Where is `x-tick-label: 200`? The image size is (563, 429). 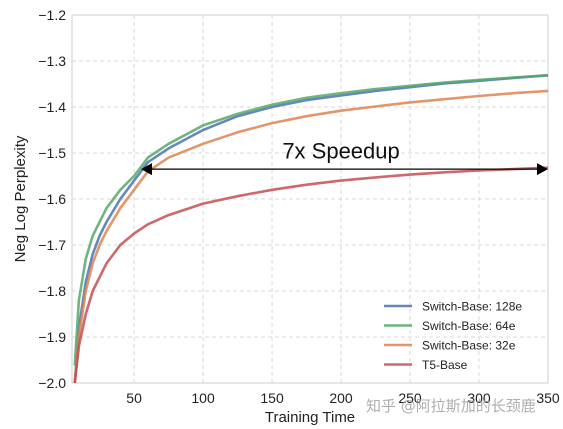
x-tick-label: 200 is located at coordinates (341, 398).